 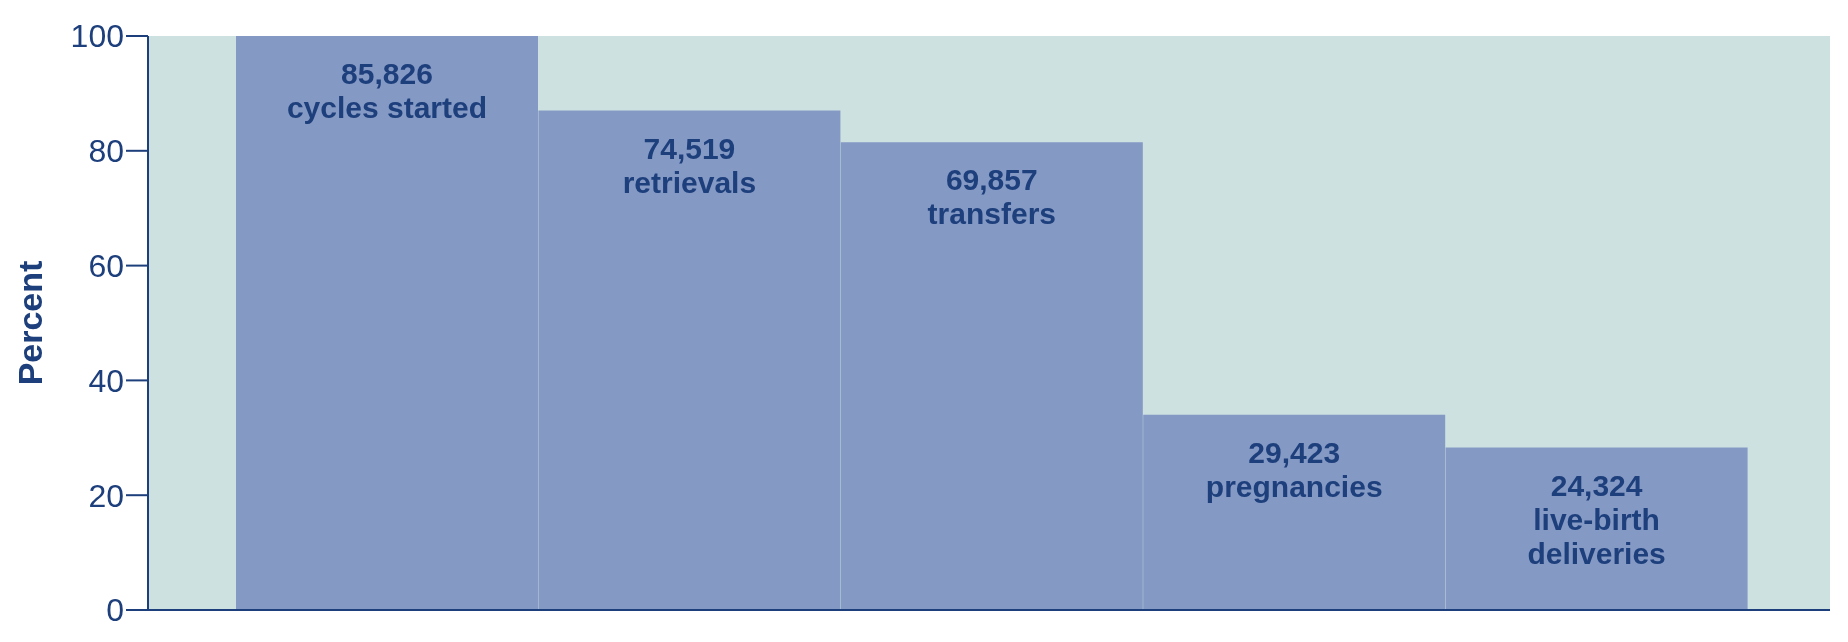 I want to click on annotation: 24,324 live-birth deliveries, so click(x=1596, y=519).